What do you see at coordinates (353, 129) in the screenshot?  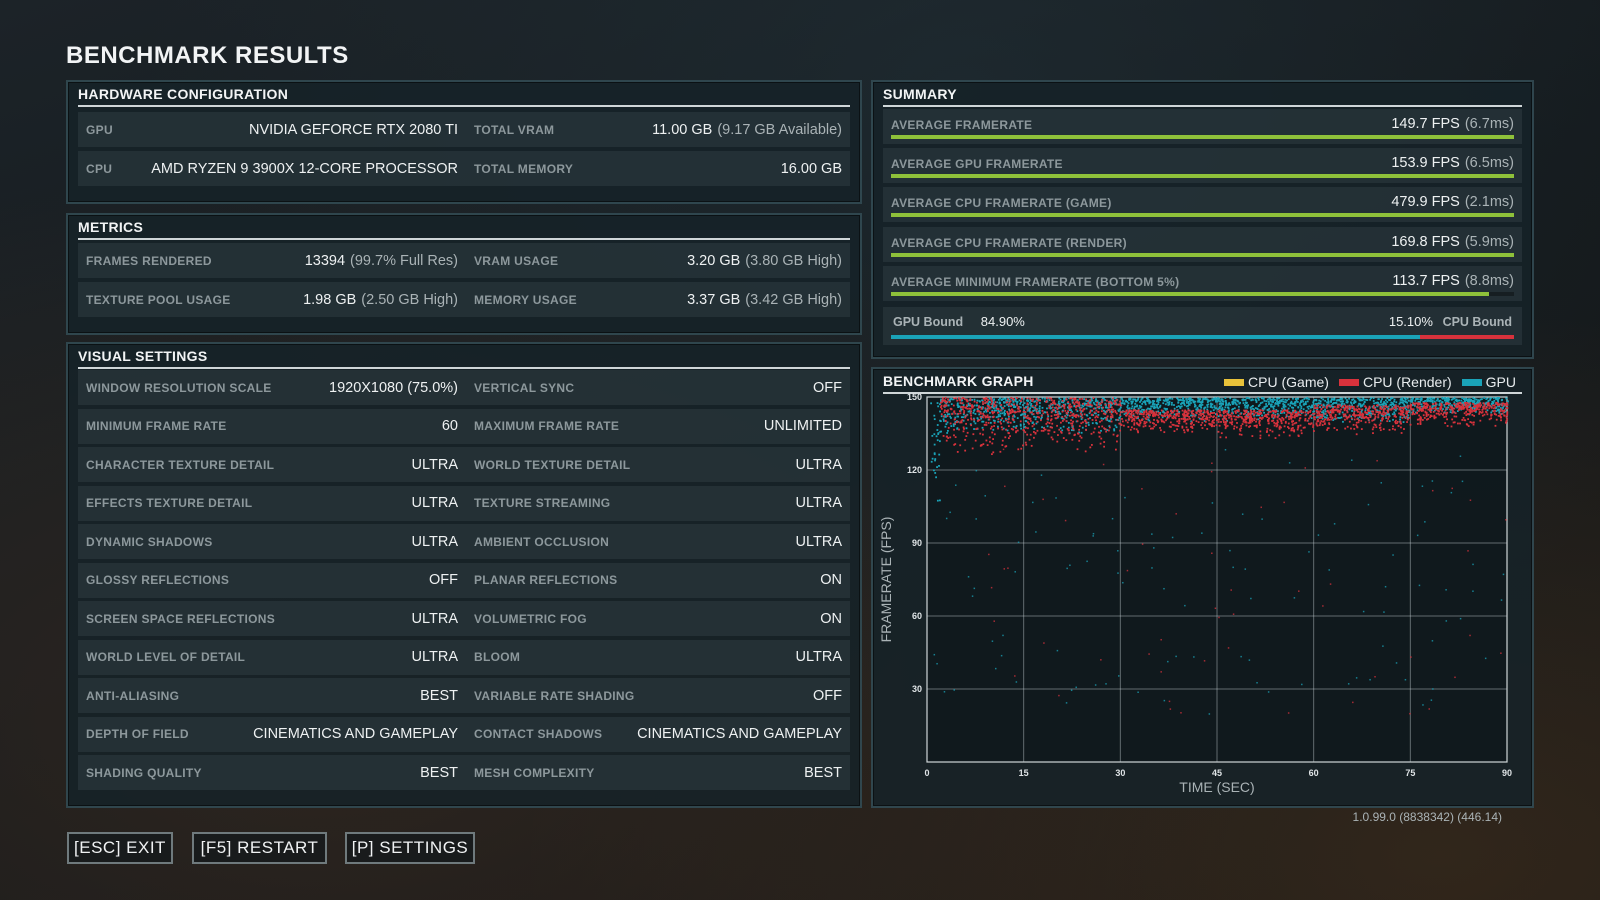 I see `hardware-value: NVIDIA GEFORCE RTX 2080 TI` at bounding box center [353, 129].